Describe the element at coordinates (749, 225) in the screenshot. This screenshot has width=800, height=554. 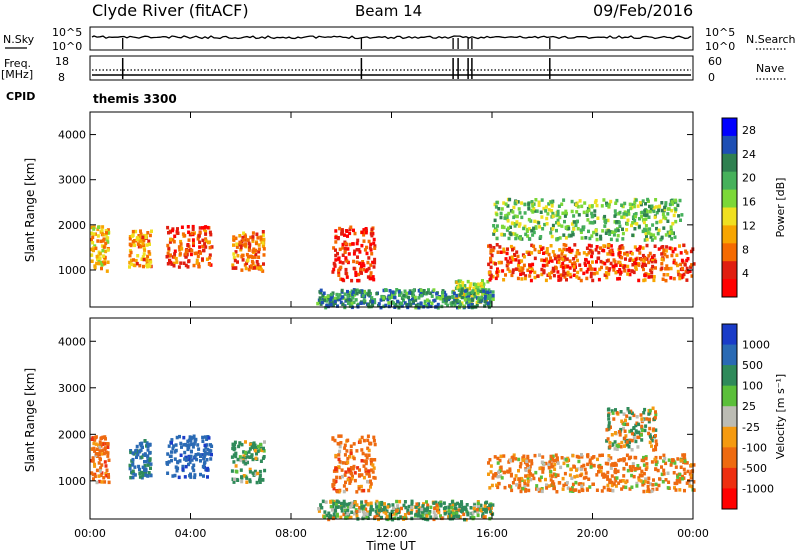
I see `colorbar-tick-label: 12` at that location.